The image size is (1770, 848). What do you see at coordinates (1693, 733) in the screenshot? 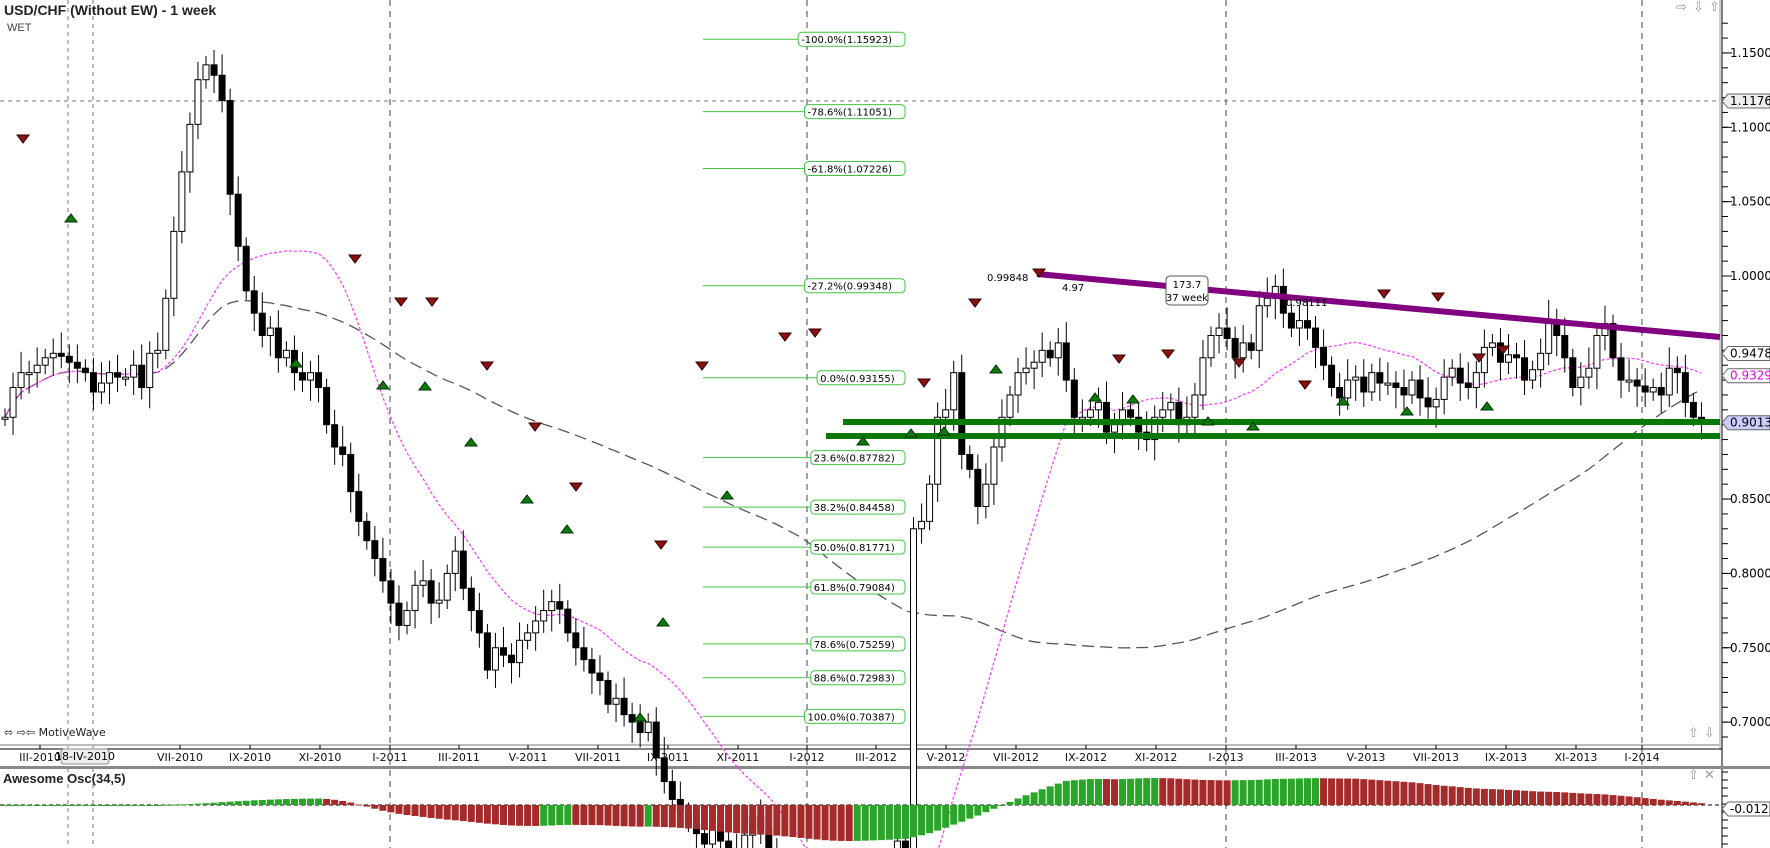
I see `expand-up-icon: ⇧` at bounding box center [1693, 733].